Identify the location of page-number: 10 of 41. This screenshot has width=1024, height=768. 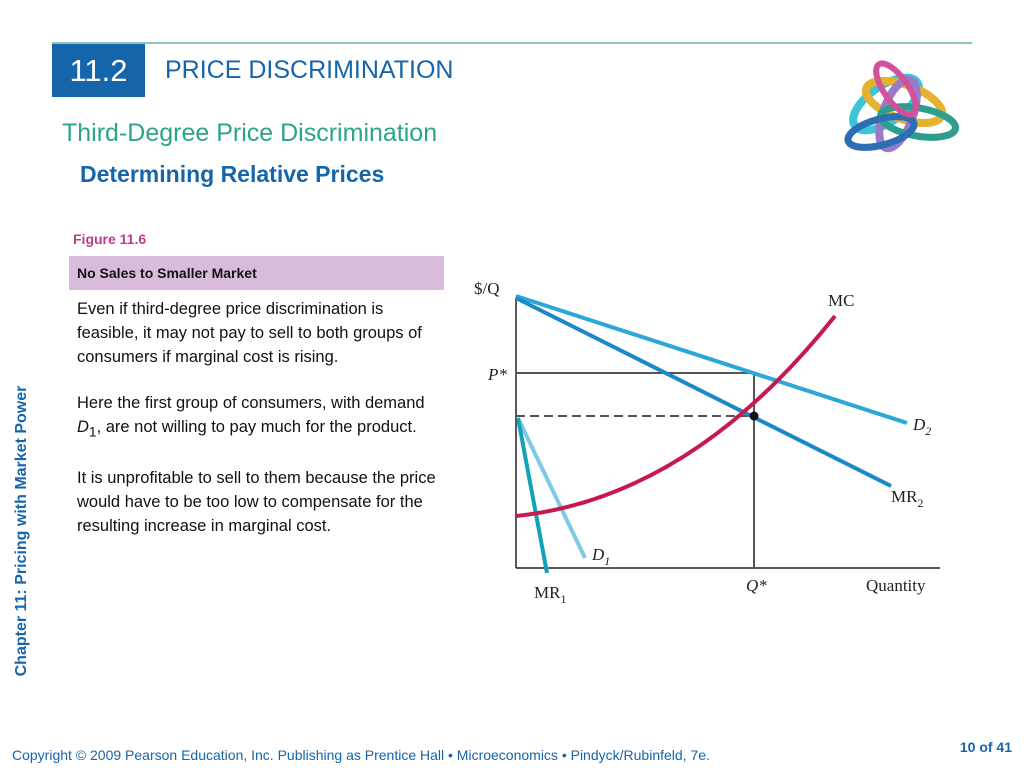
(985, 747).